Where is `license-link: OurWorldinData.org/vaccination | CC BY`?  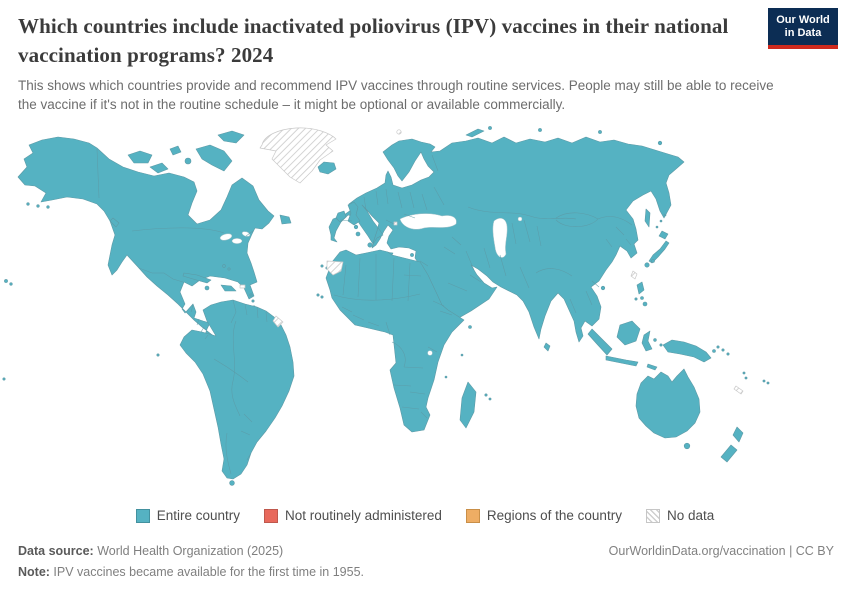 license-link: OurWorldinData.org/vaccination | CC BY is located at coordinates (721, 551).